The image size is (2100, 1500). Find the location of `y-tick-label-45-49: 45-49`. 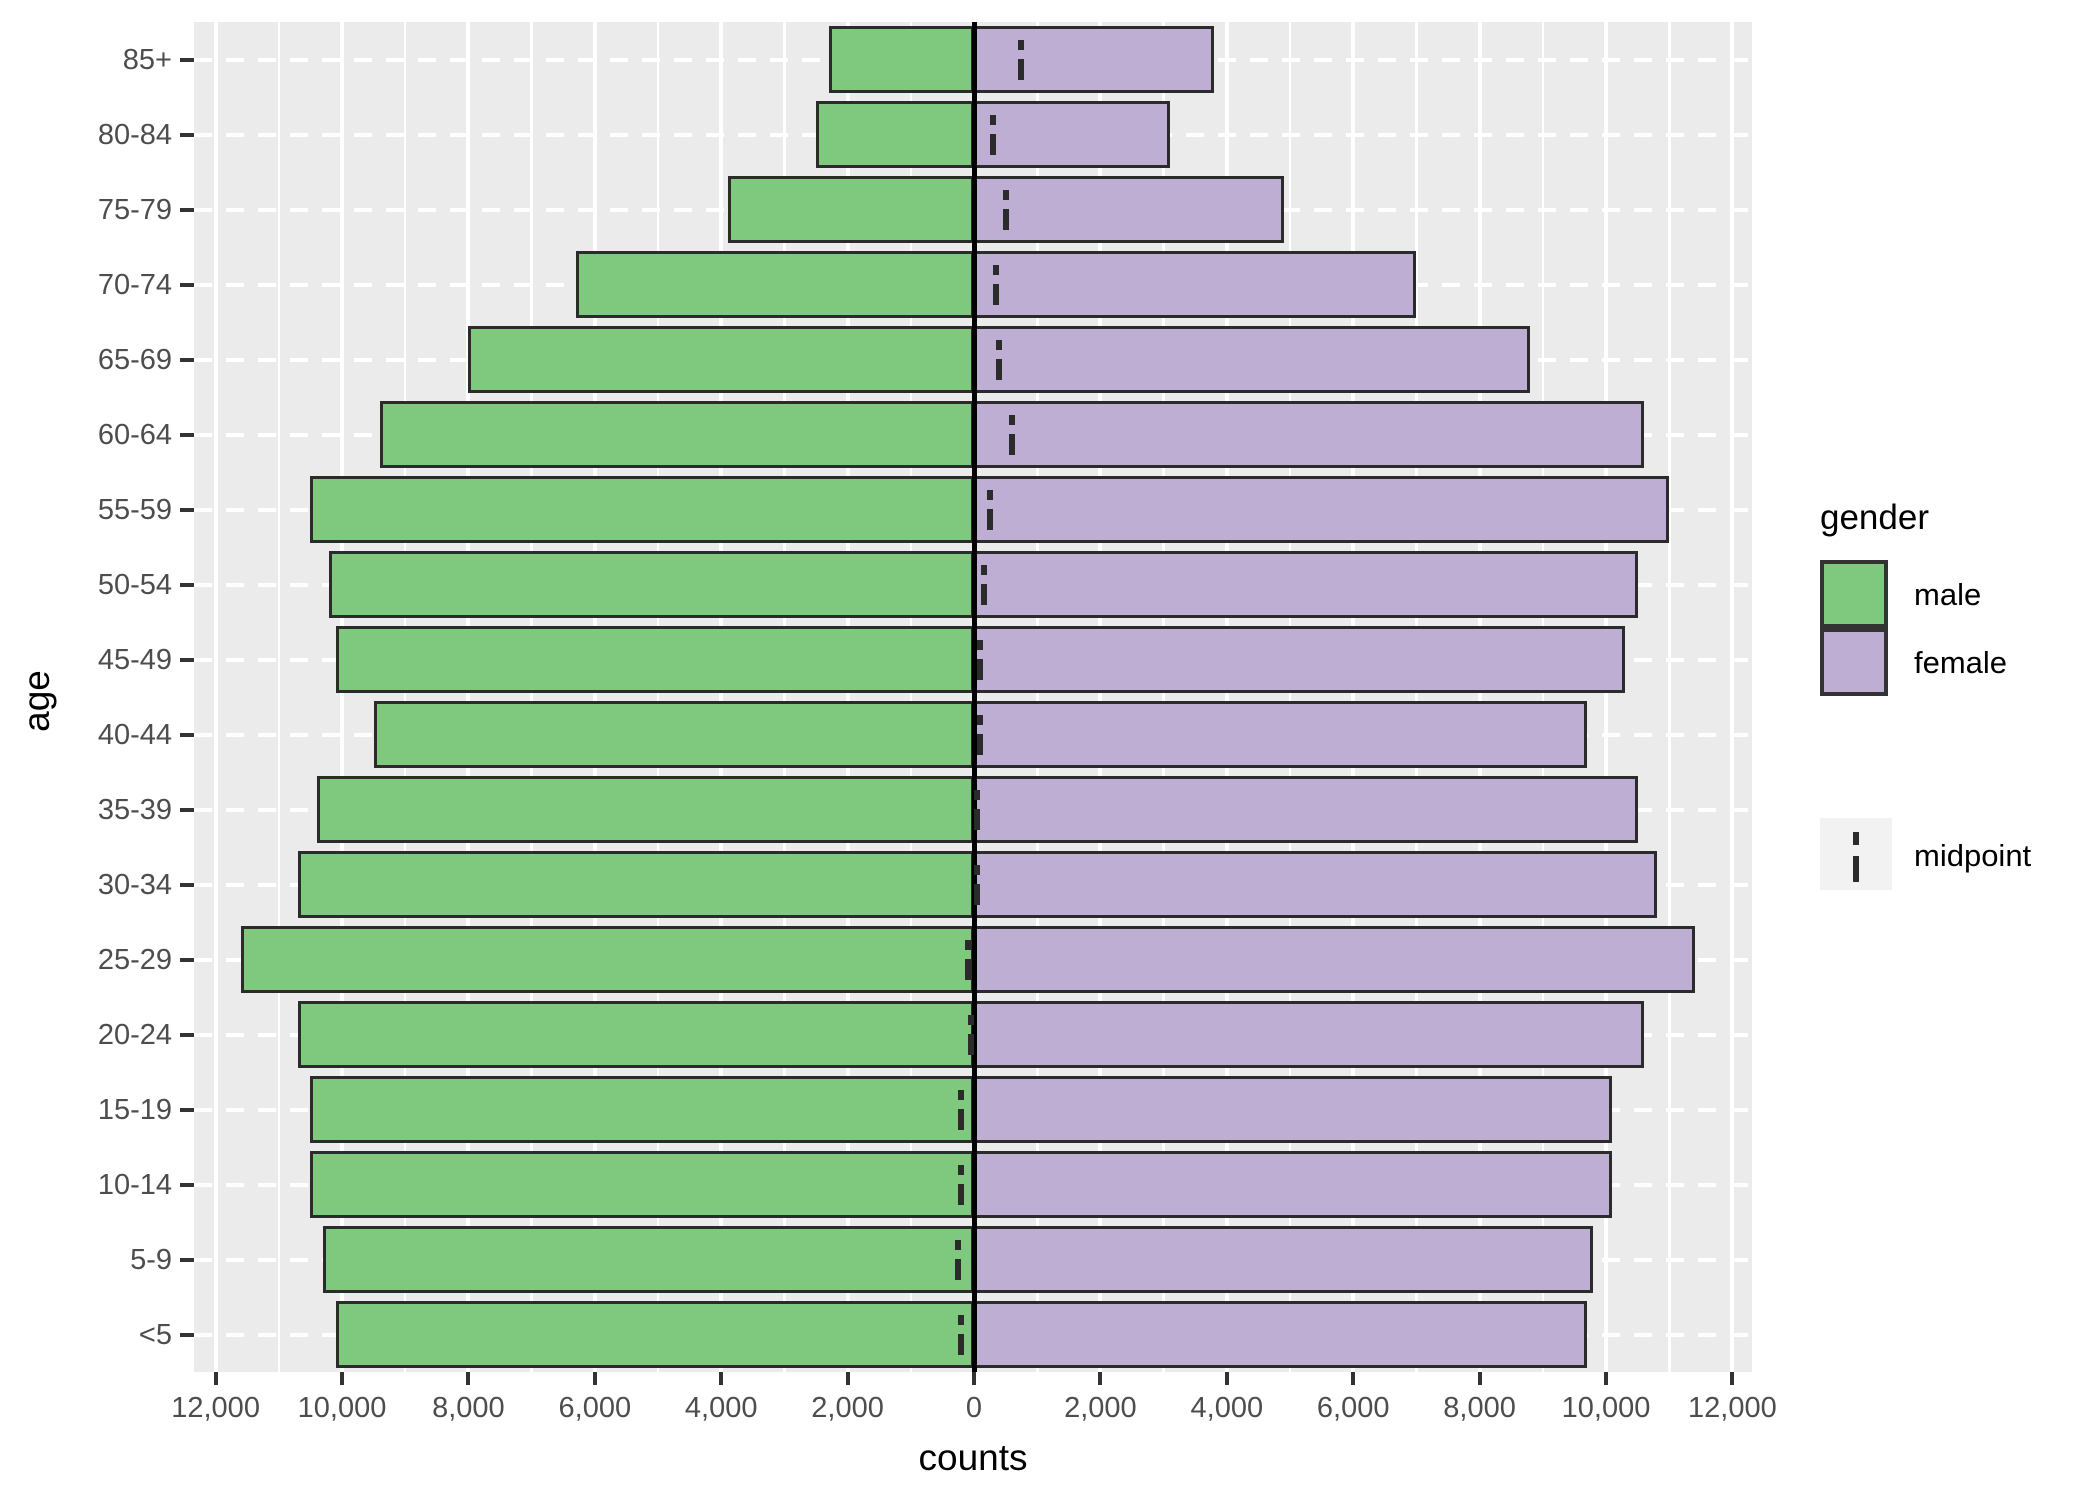

y-tick-label-45-49: 45-49 is located at coordinates (134, 659).